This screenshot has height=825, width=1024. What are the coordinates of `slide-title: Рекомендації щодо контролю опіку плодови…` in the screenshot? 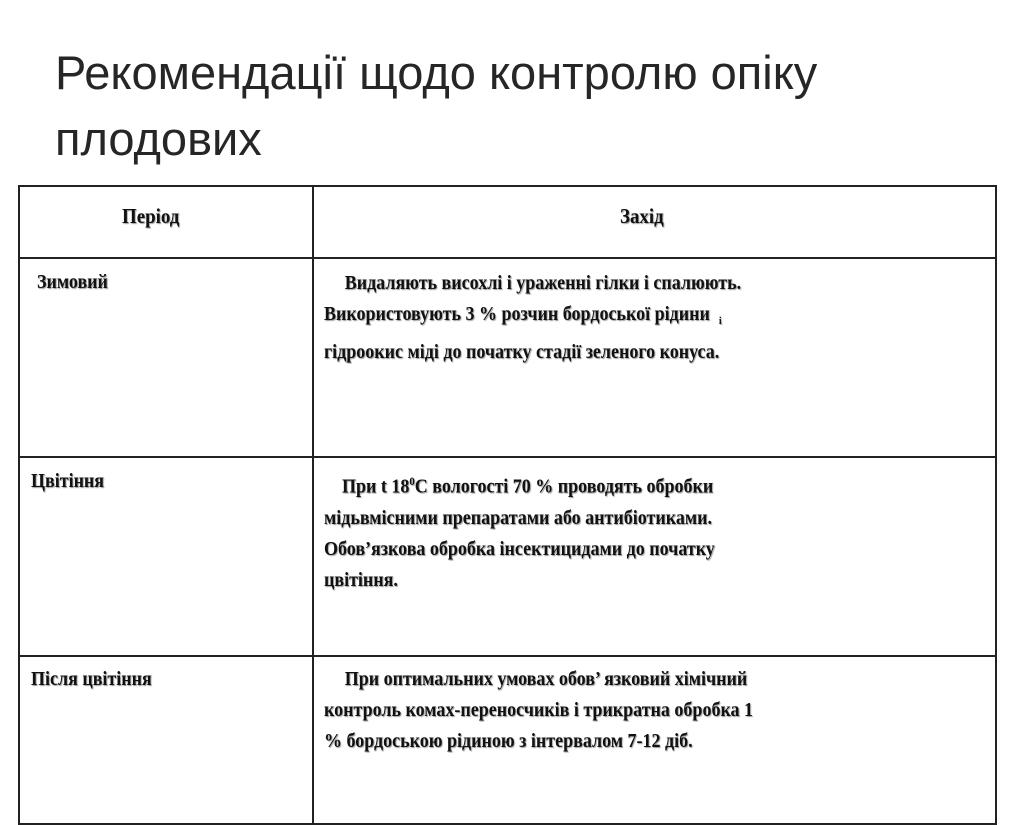 It's located at (436, 106).